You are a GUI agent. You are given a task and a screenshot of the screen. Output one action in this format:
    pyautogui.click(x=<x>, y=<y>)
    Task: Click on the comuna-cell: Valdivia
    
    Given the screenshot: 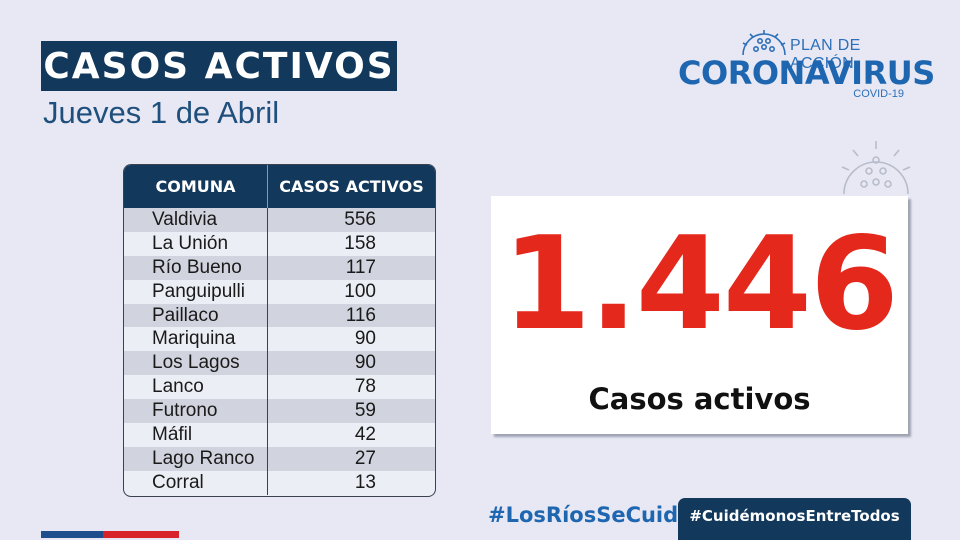 What is the action you would take?
    pyautogui.click(x=196, y=220)
    